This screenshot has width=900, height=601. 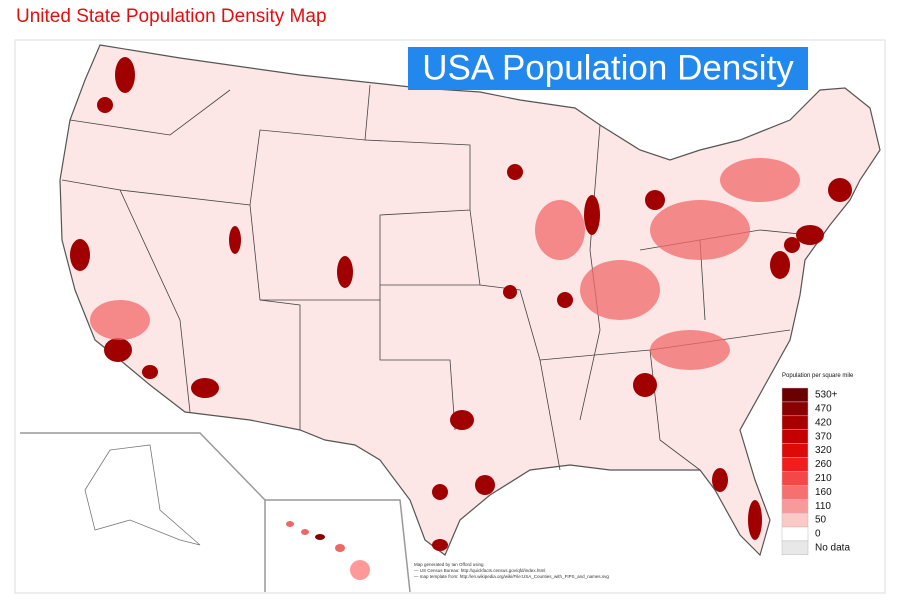 I want to click on legend-label: 110, so click(x=823, y=506).